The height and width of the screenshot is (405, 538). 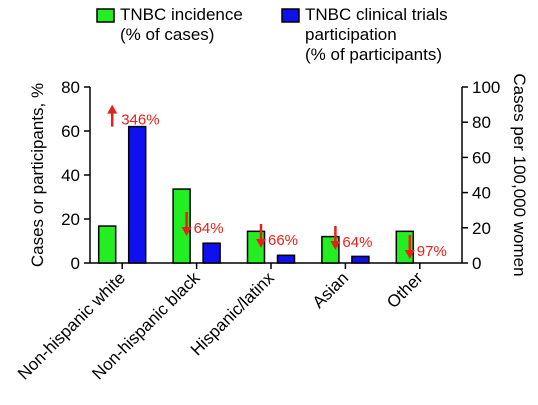 What do you see at coordinates (432, 251) in the screenshot?
I see `annotation-label-4: 97%` at bounding box center [432, 251].